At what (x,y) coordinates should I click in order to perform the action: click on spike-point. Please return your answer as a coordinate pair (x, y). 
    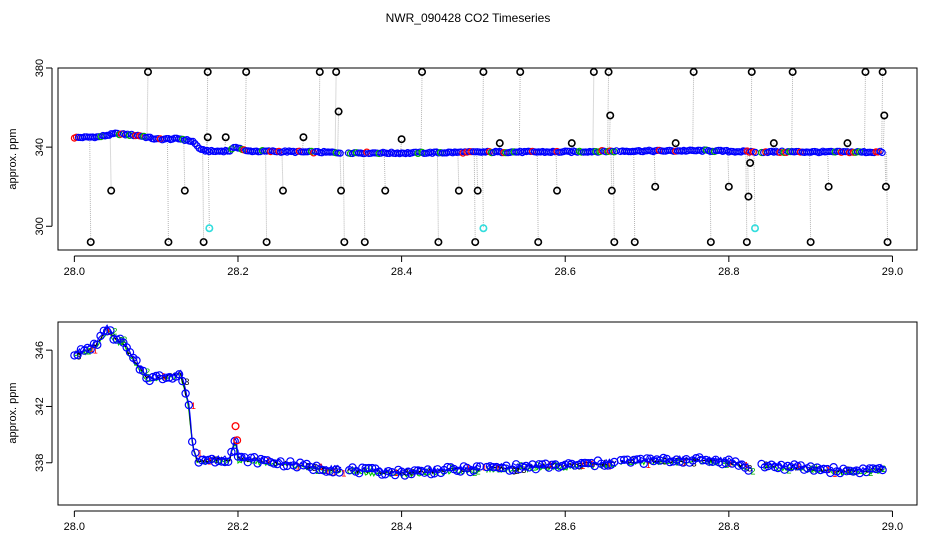
    Looking at the image, I should click on (237, 440).